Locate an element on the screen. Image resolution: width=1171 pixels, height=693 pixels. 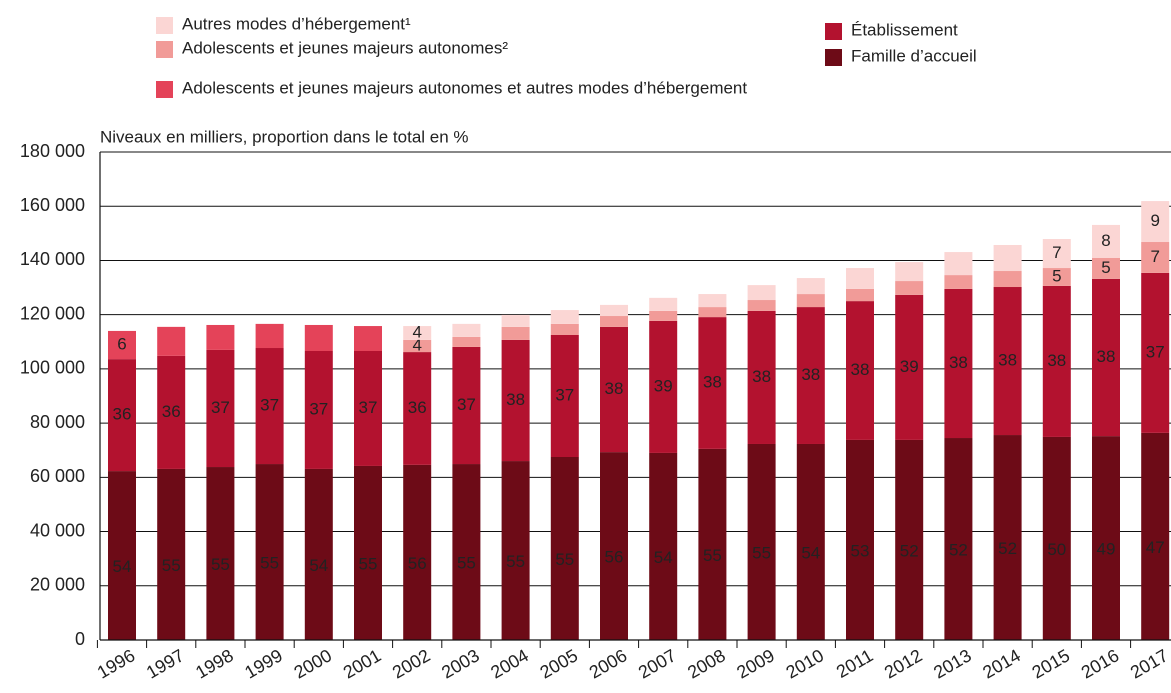
legend-label: Adolescents et jeunes majeurs autonomes² is located at coordinates (345, 47).